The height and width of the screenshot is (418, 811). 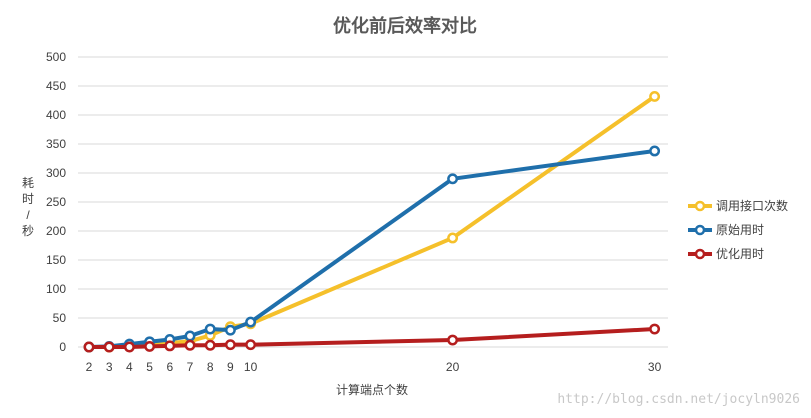 I want to click on x-tick-label: 8, so click(x=210, y=367).